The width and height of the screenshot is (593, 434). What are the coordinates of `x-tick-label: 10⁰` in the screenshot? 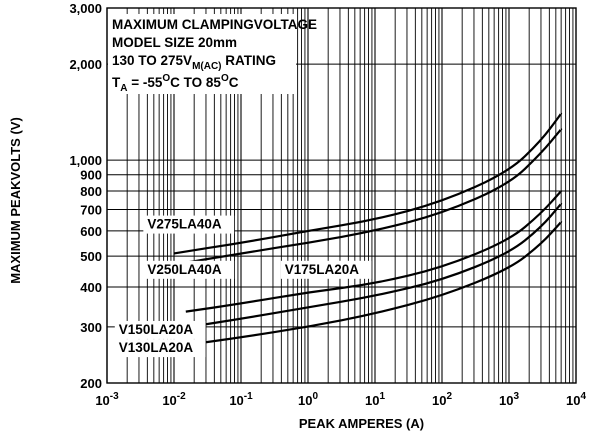 It's located at (308, 399).